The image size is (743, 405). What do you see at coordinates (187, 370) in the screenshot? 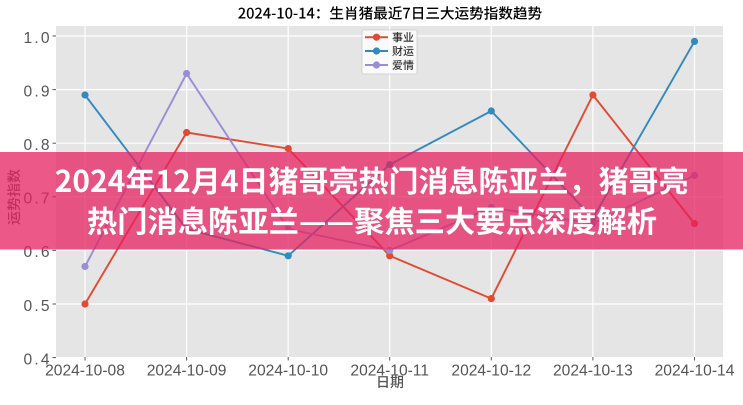
I see `svg-text: 2024-10-09` at bounding box center [187, 370].